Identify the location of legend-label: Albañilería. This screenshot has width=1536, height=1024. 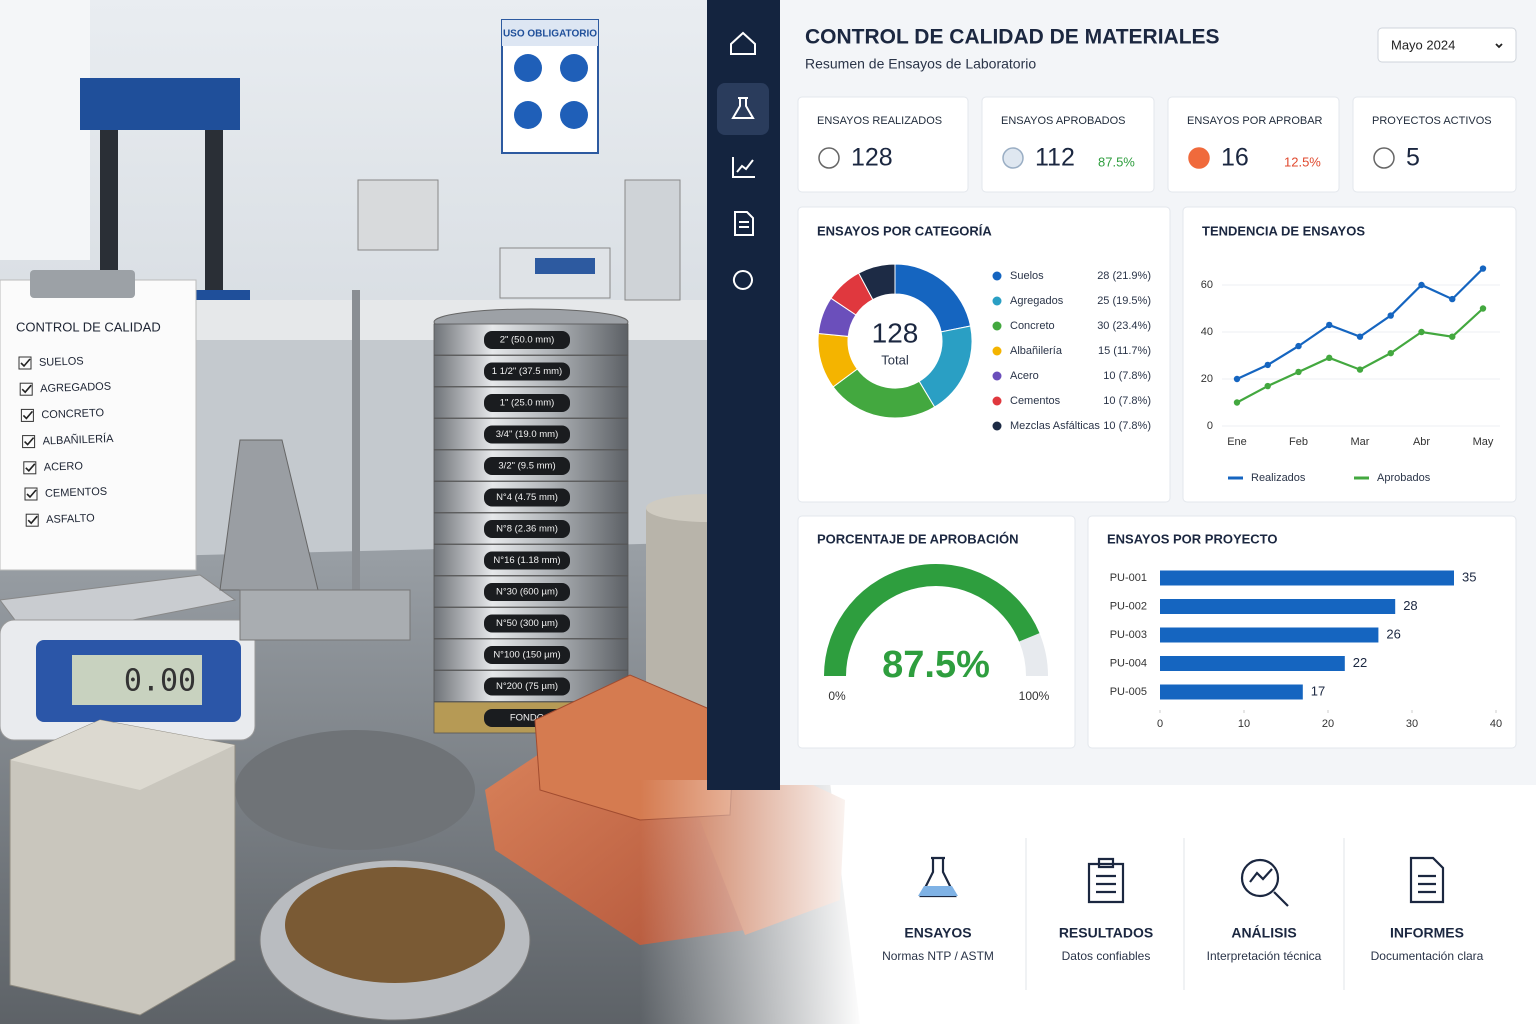
(1036, 351).